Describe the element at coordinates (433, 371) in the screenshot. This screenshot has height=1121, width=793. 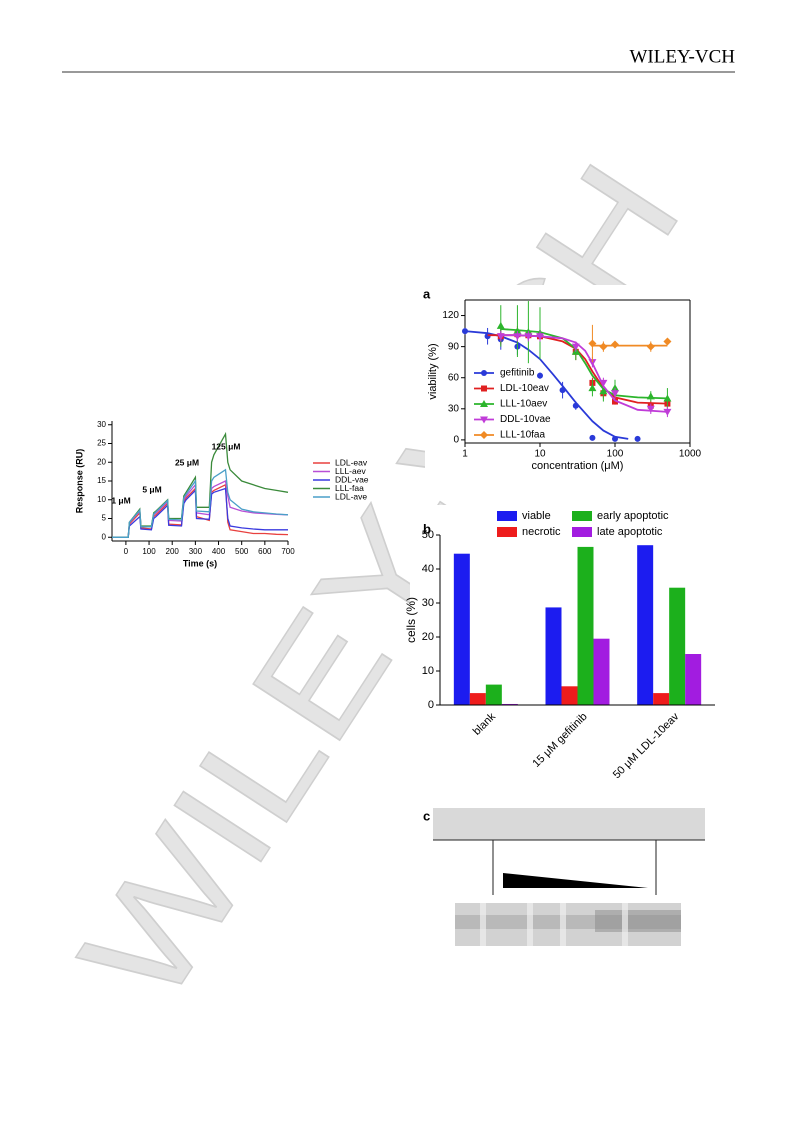
I see `y-axis-title: viability (%)` at that location.